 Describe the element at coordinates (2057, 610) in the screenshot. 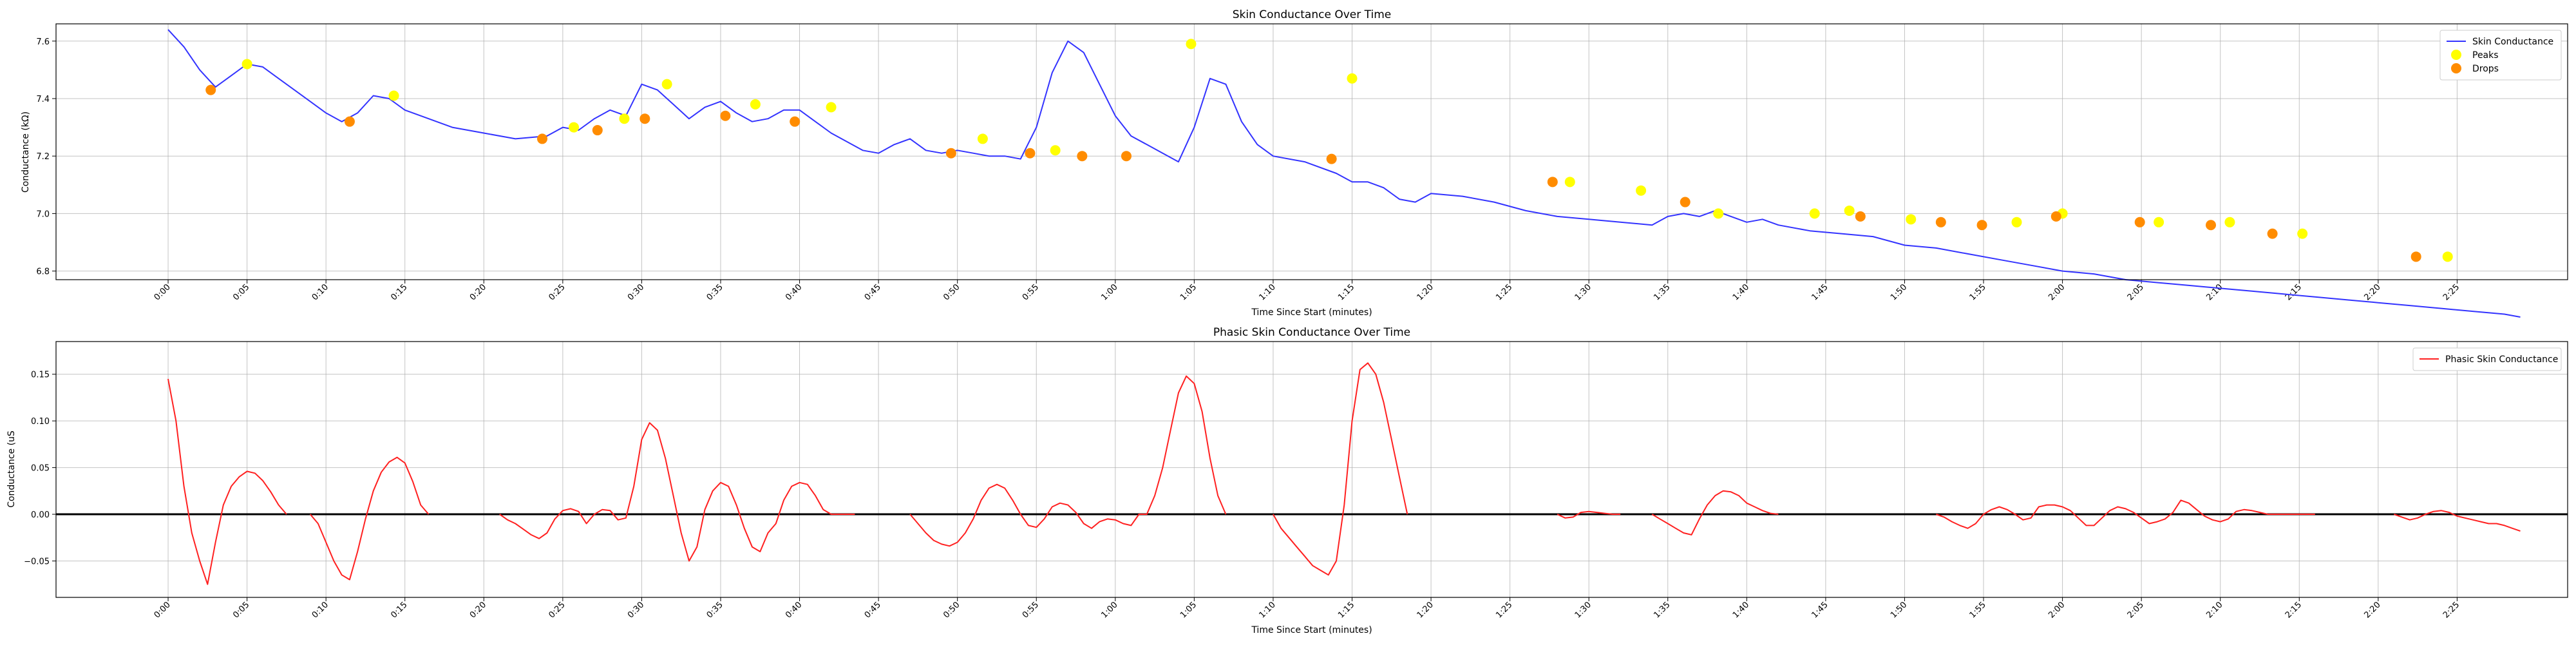

I see `x-tick-label: 2:00` at that location.